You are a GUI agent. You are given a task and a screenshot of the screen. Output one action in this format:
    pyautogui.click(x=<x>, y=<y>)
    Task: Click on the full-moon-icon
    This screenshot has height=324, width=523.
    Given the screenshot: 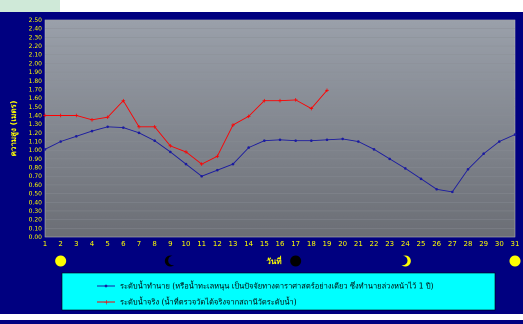 What is the action you would take?
    pyautogui.click(x=61, y=261)
    